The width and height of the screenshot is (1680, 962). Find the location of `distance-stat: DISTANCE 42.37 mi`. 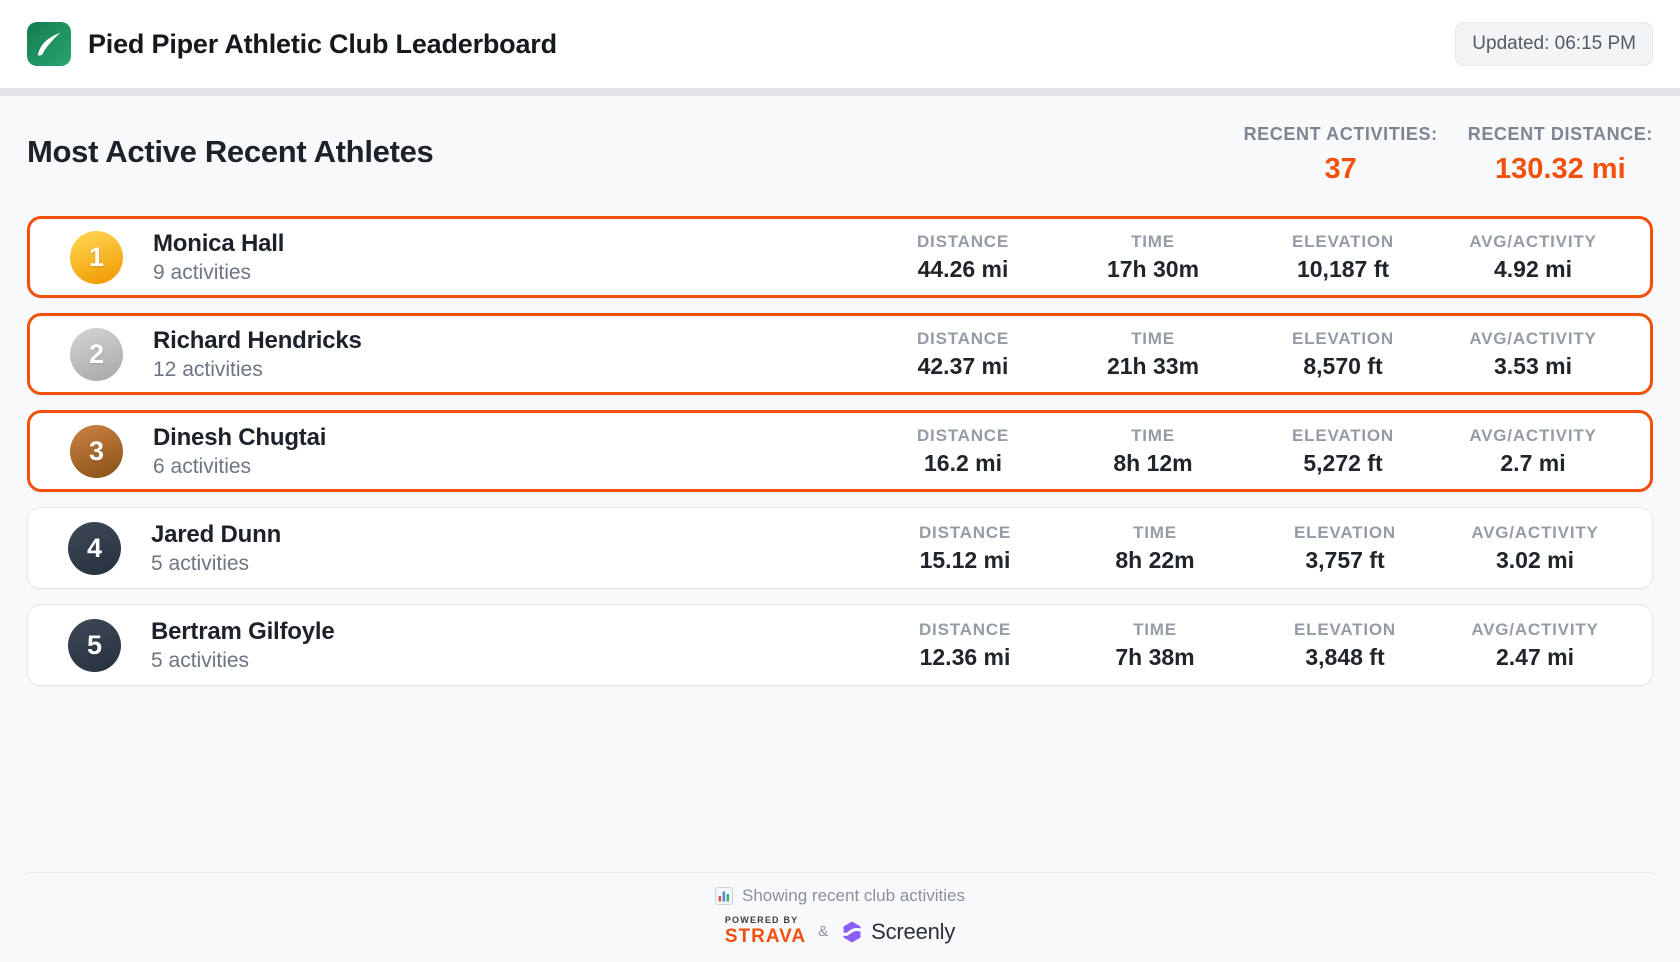

distance-stat: DISTANCE 42.37 mi is located at coordinates (963, 354).